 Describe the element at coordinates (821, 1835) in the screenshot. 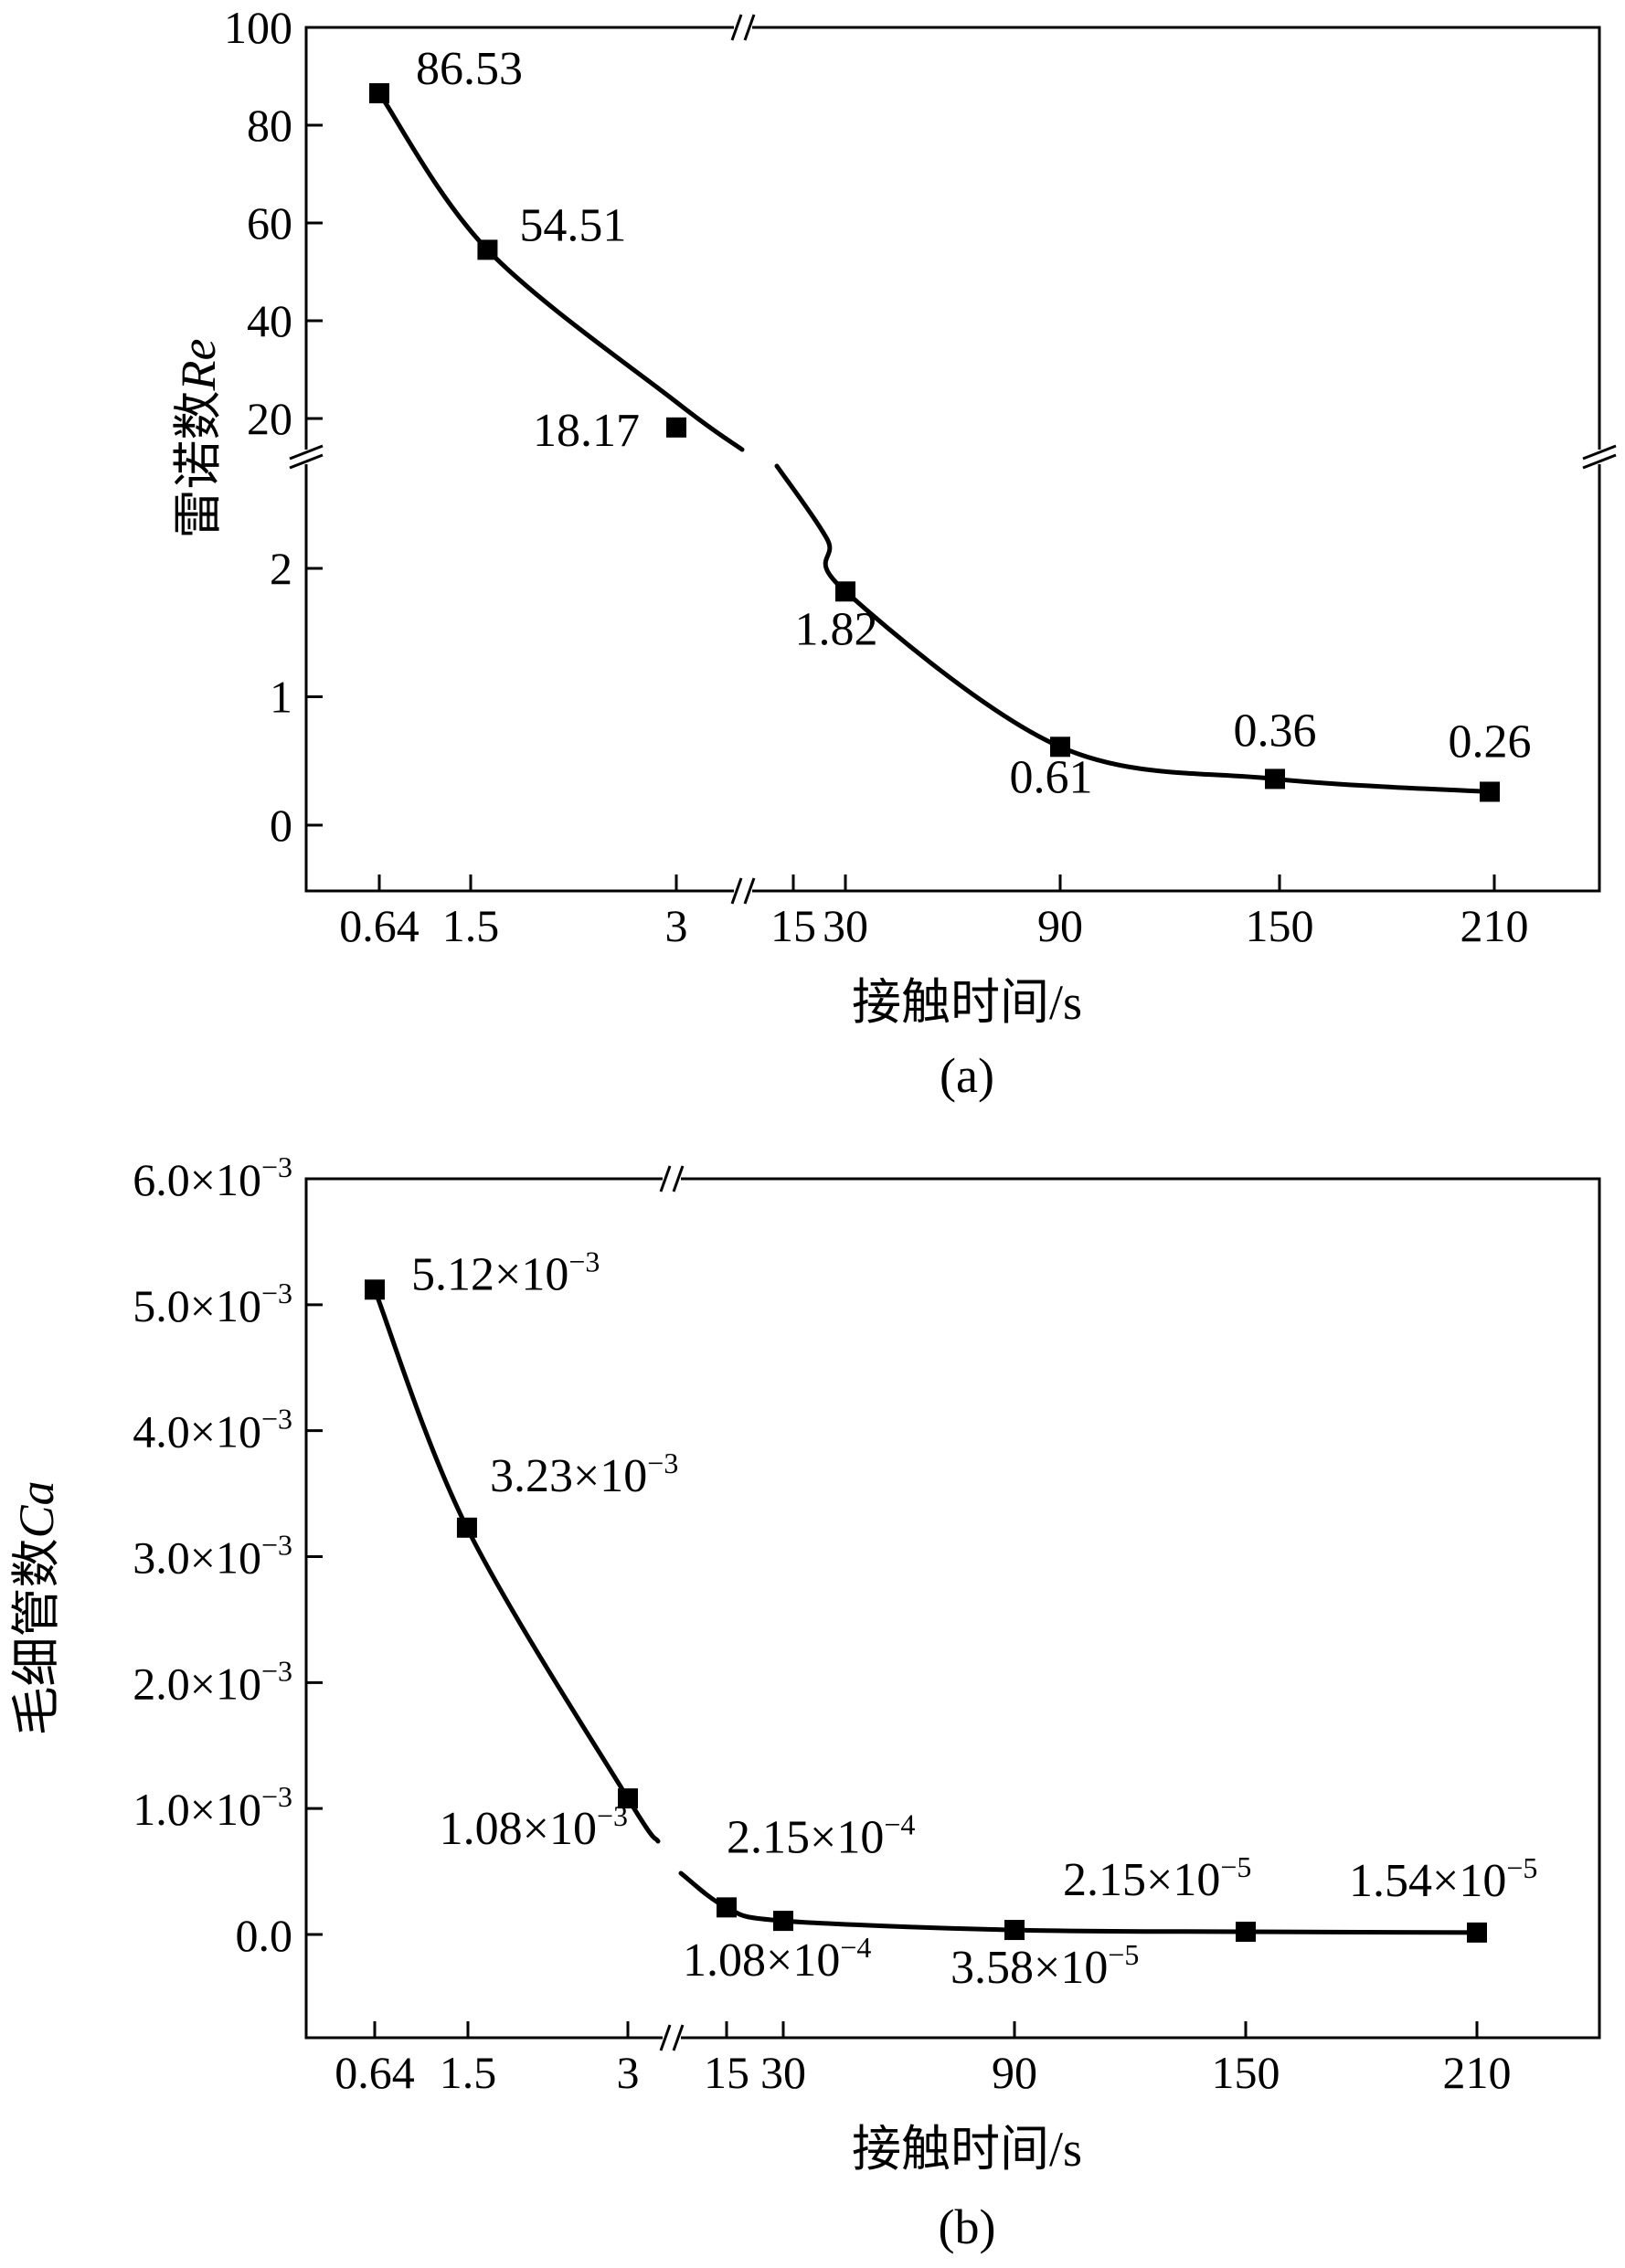

I see `data-label: 2.15×10⁻⁴` at that location.